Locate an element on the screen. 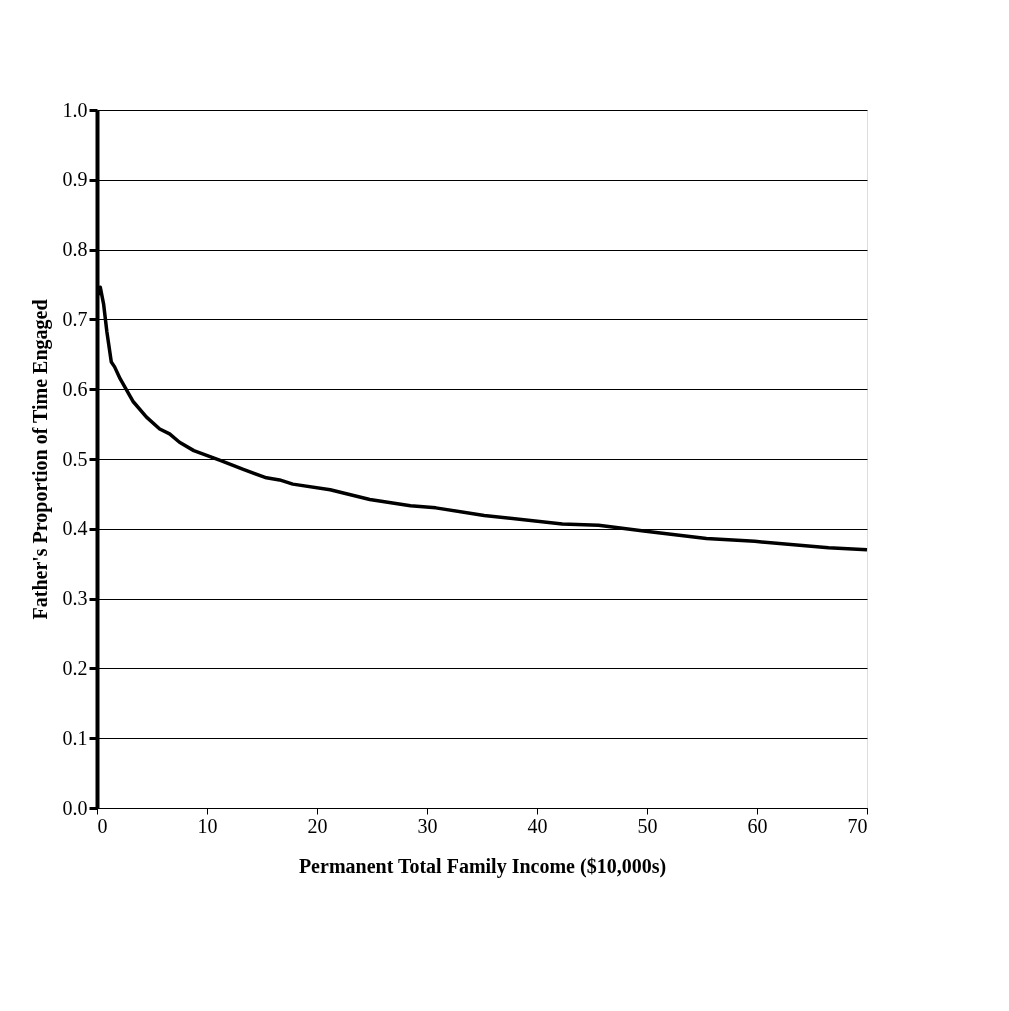  y-tick-label: 0.7 is located at coordinates (75, 318).